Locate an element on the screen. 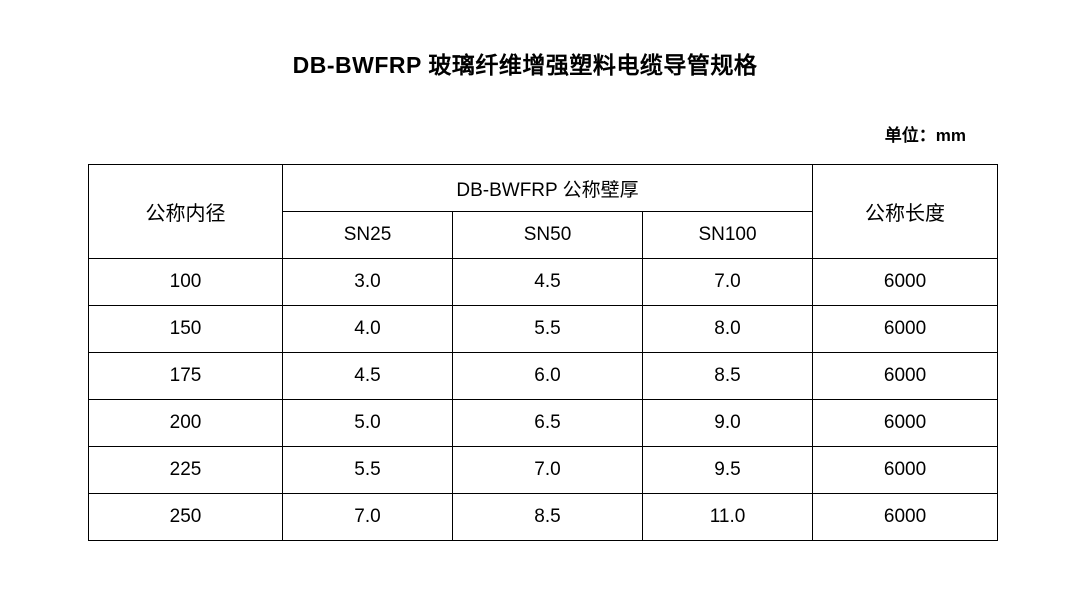  page-title: DB-BWFRP 玻璃纤维增强塑料电缆导管规格 is located at coordinates (525, 65).